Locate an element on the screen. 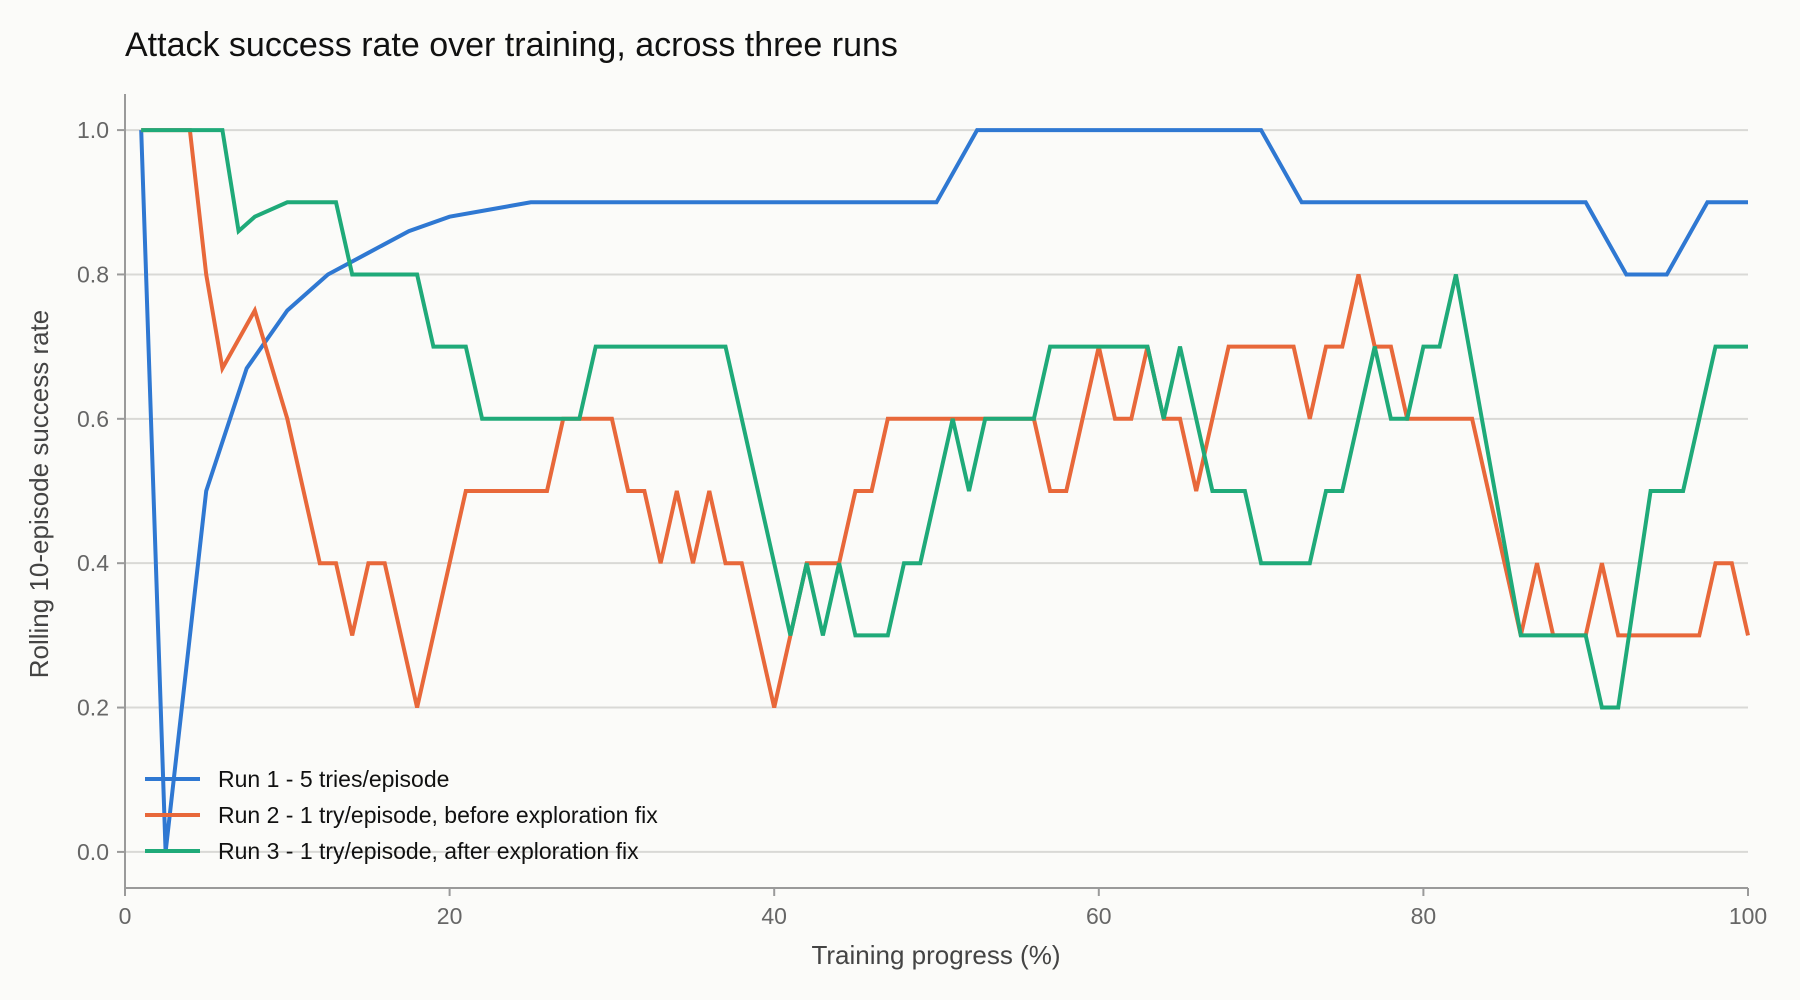  x-axis-ticks: 0 20 40 60 80 100 is located at coordinates (943, 908).